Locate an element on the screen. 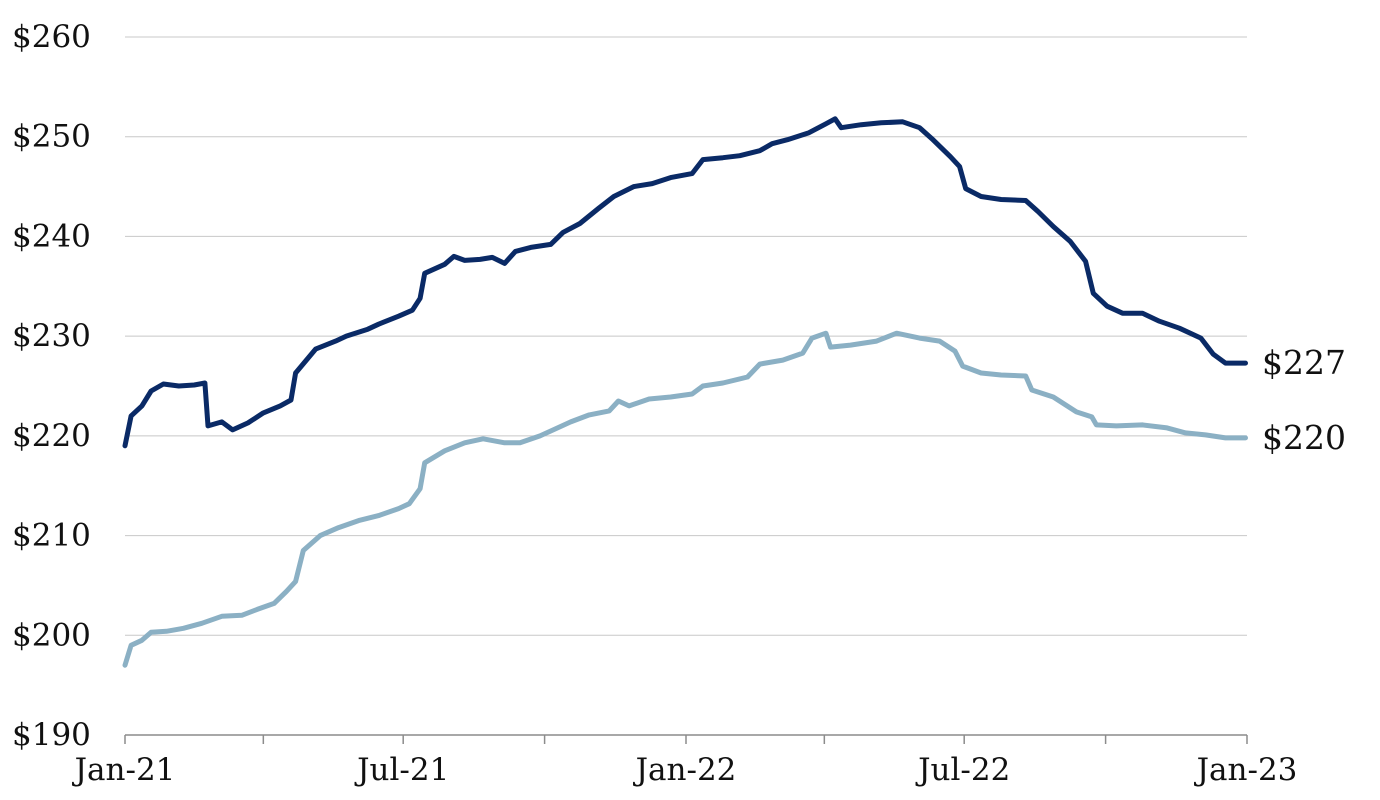  end-value-label: $227 is located at coordinates (1304, 362).